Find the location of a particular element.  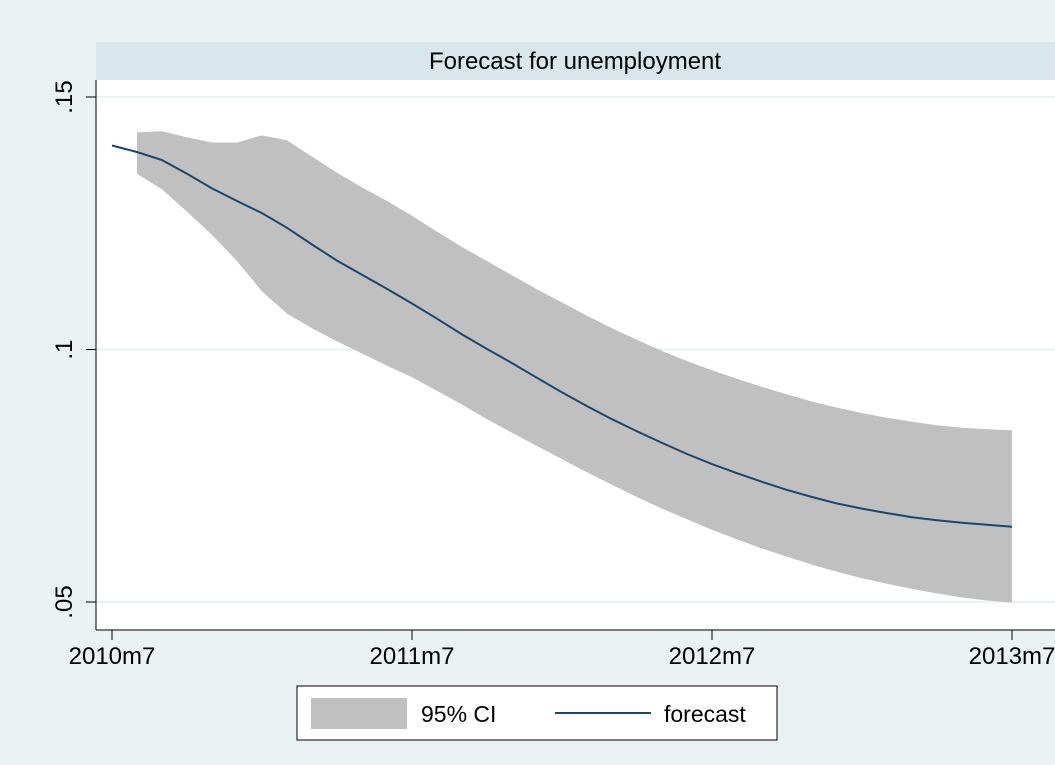

x-tick-label-3: 2013m7 is located at coordinates (1012, 656).